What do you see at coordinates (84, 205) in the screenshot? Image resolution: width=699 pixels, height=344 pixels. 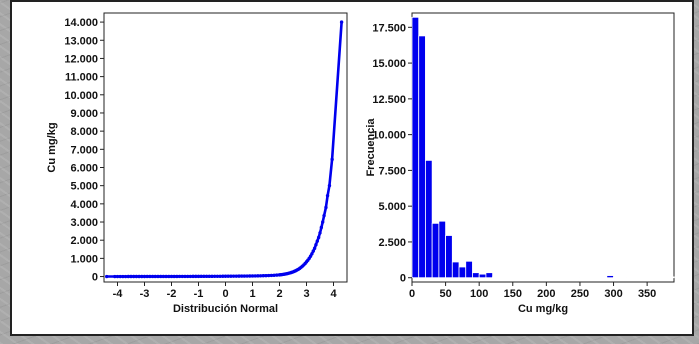 I see `y-tick-label: 4.000` at bounding box center [84, 205].